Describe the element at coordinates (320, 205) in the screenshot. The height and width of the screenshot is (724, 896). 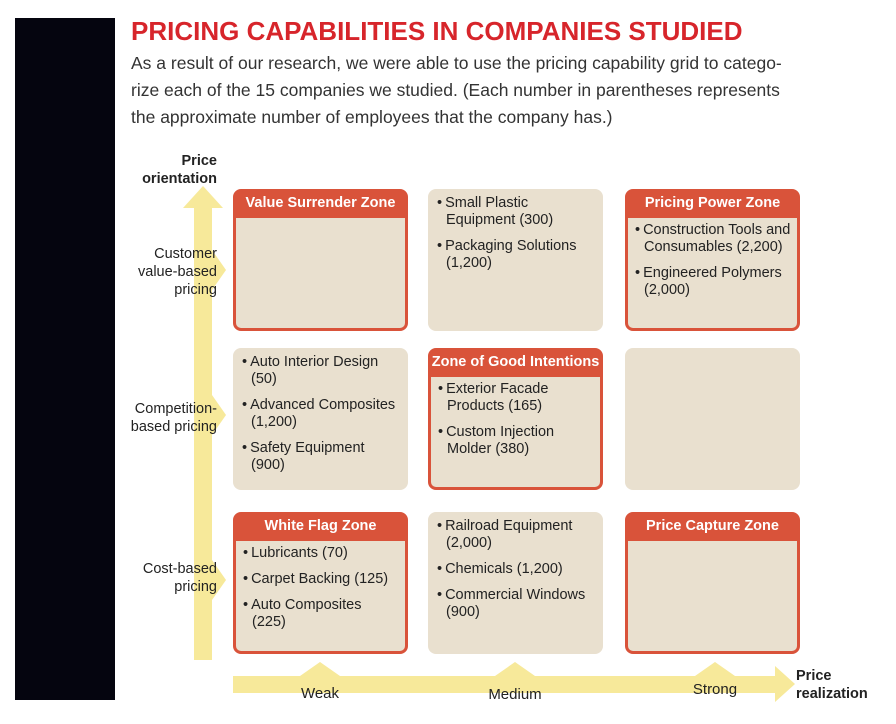
I see `zone-title: Value Surrender Zone` at that location.